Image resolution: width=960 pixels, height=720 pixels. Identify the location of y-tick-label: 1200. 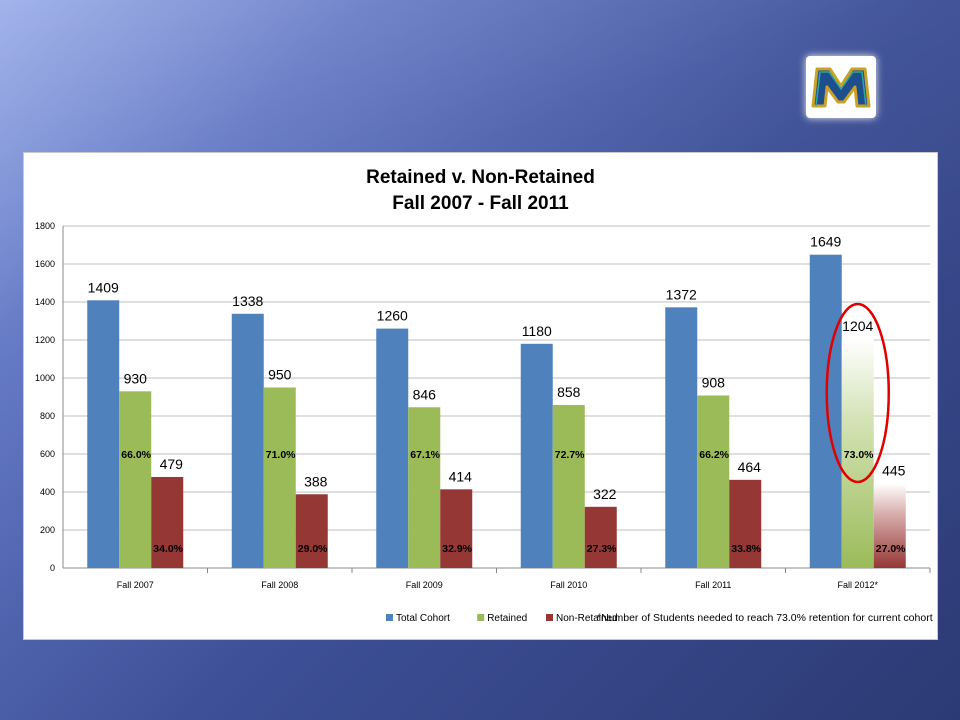
(45, 340).